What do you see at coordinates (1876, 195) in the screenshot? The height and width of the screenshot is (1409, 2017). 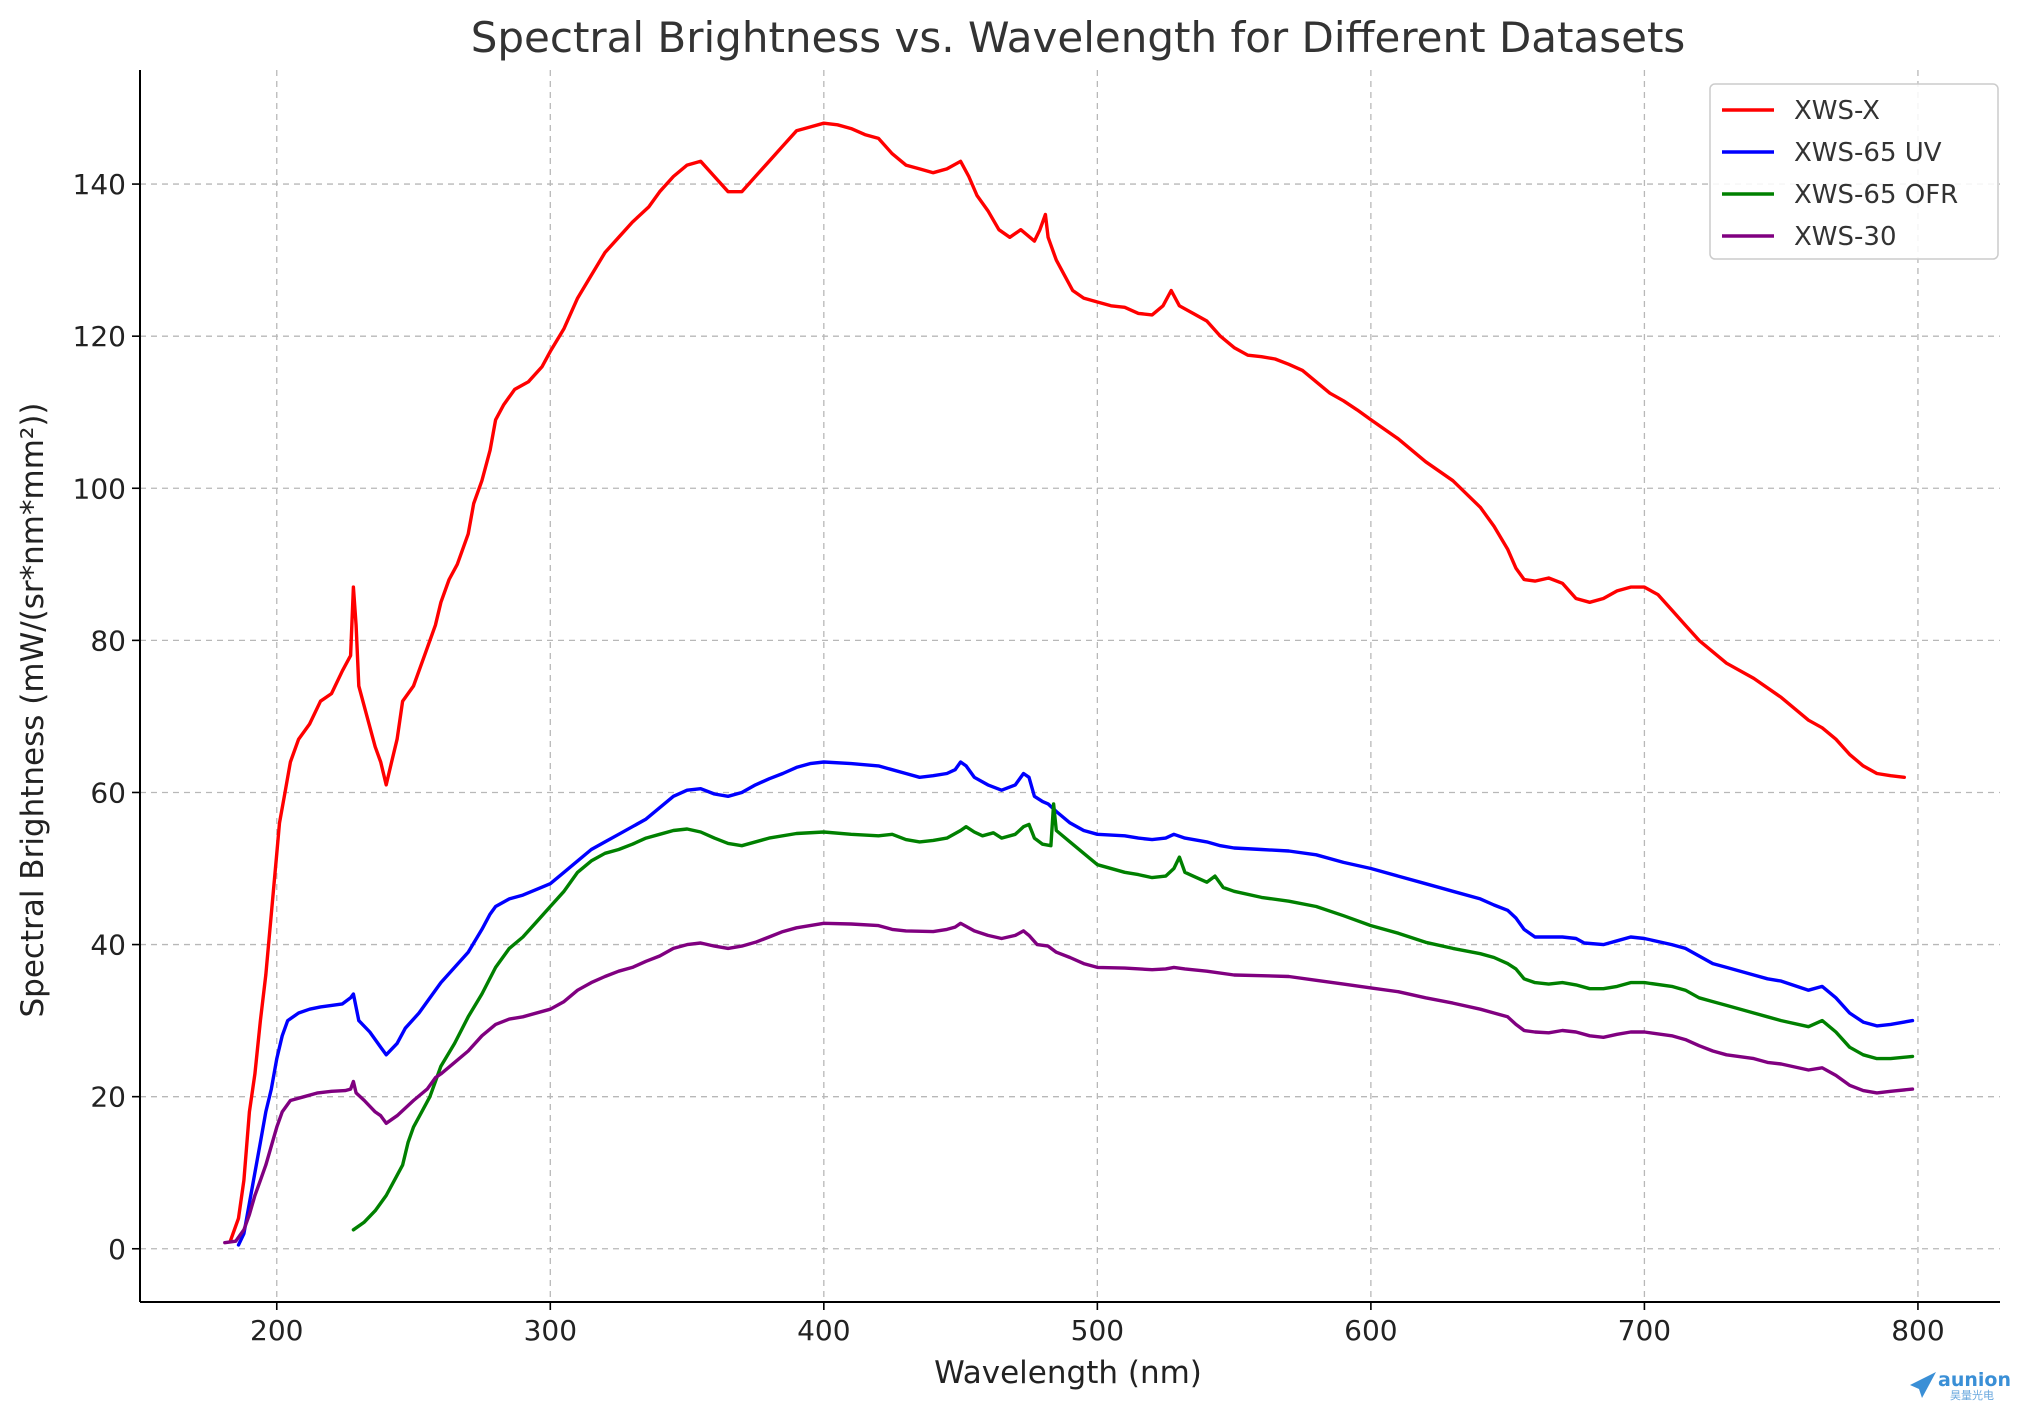 I see `legend-label: XWS-65 OFR` at bounding box center [1876, 195].